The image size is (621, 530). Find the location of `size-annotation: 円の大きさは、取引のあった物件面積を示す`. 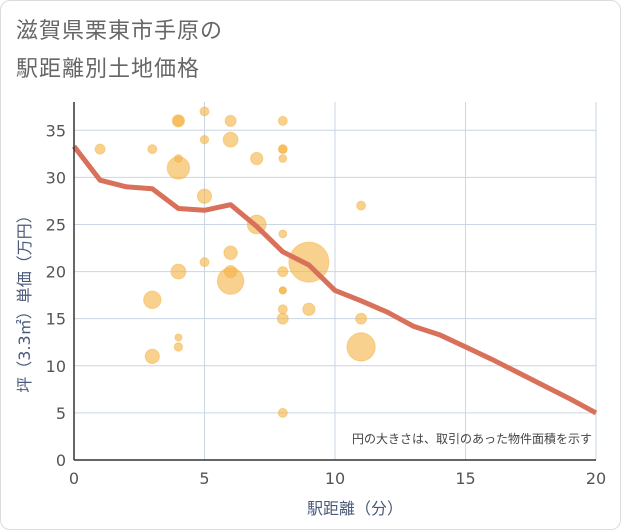

size-annotation: 円の大きさは、取引のあった物件面積を示す is located at coordinates (472, 438).